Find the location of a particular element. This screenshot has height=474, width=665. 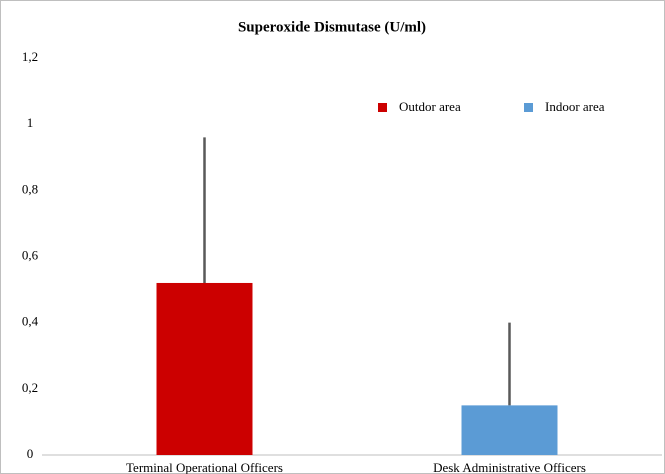

x-tick-label: Terminal Operational Officers is located at coordinates (204, 467).